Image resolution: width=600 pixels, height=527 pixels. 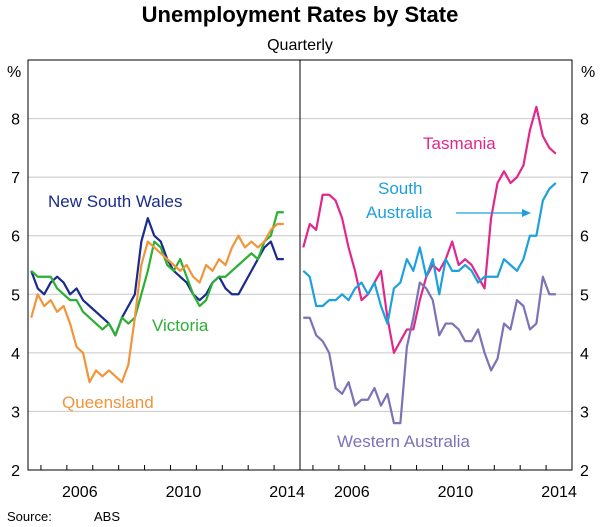 I want to click on series-line-south-australia, so click(x=429, y=253).